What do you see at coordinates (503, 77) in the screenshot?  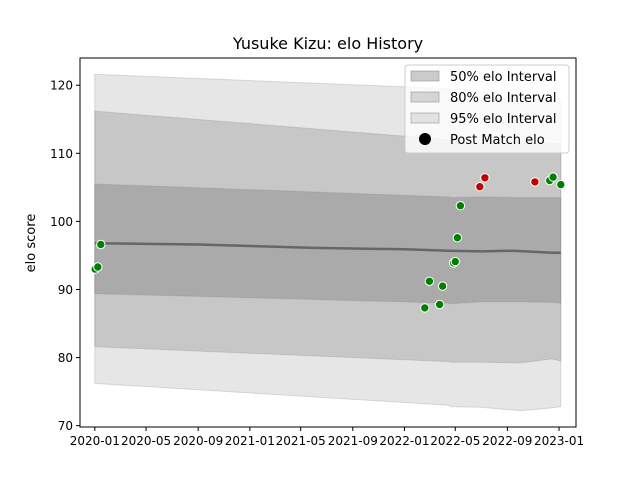 I see `legend-label-1: 50% elo Interval` at bounding box center [503, 77].